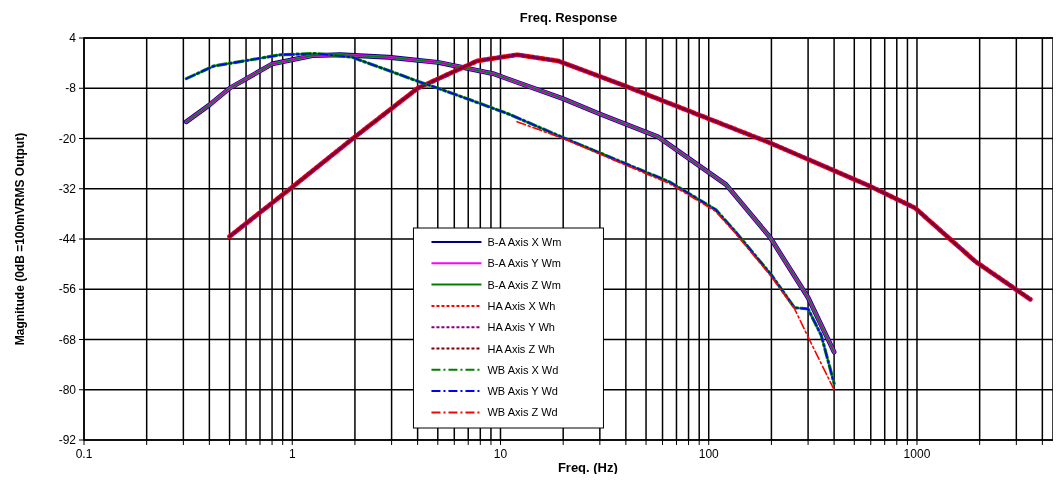 Image resolution: width=1061 pixels, height=482 pixels. Describe the element at coordinates (292, 454) in the screenshot. I see `x-tick-label: 1` at that location.